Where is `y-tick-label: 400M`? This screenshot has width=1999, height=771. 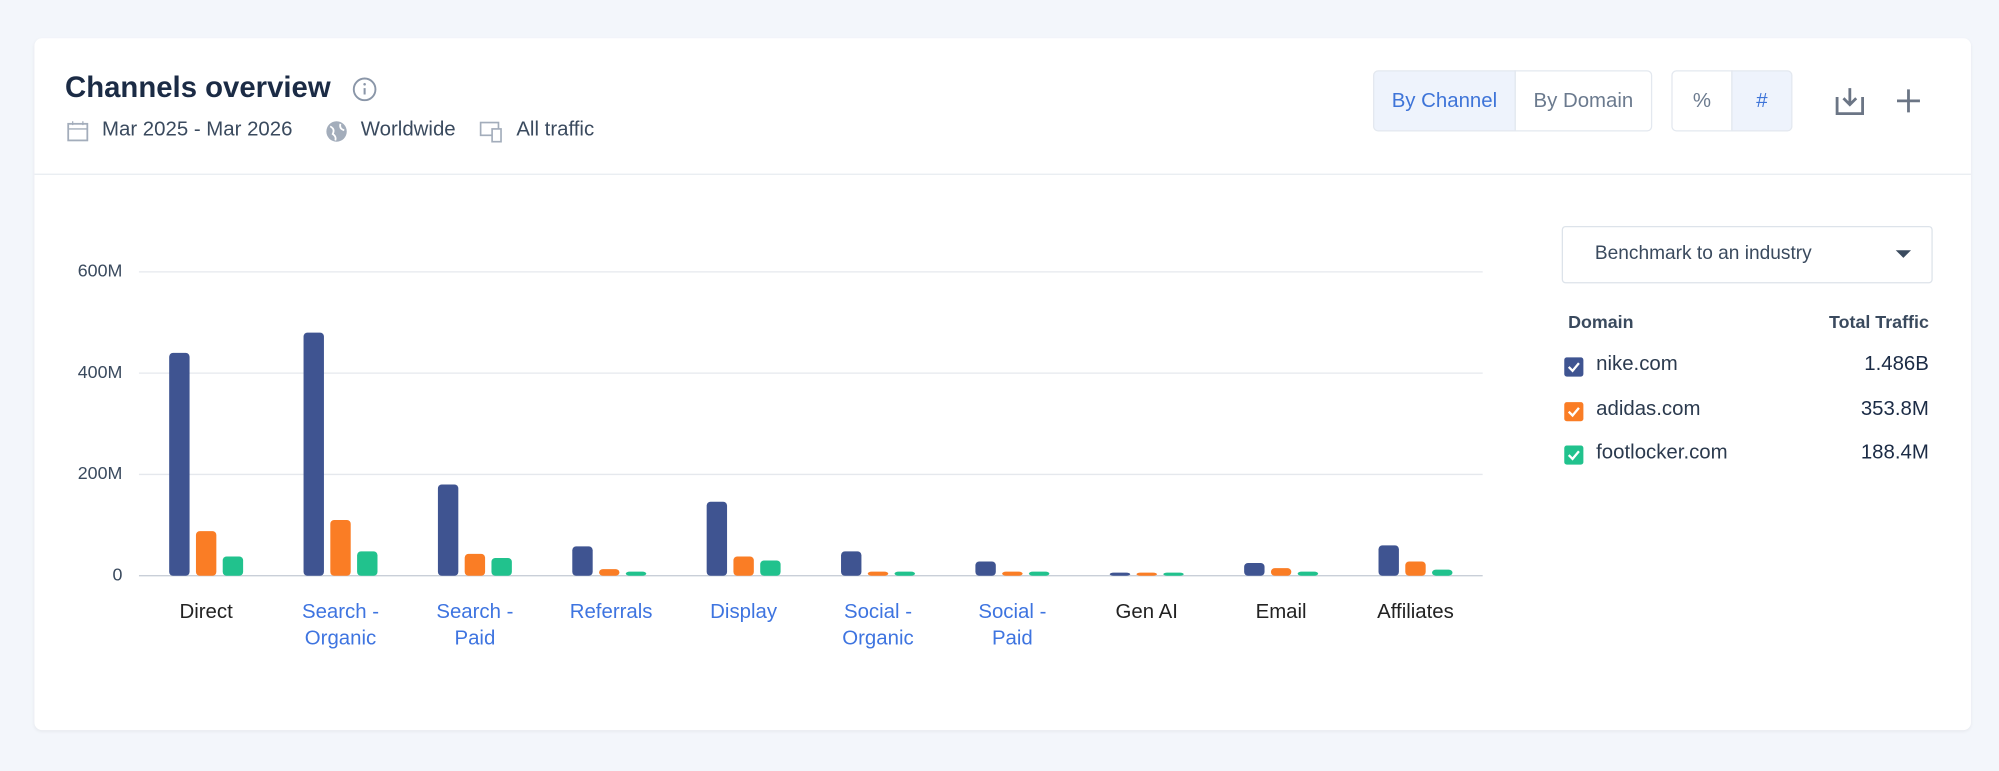 y-tick-label: 400M is located at coordinates (100, 372).